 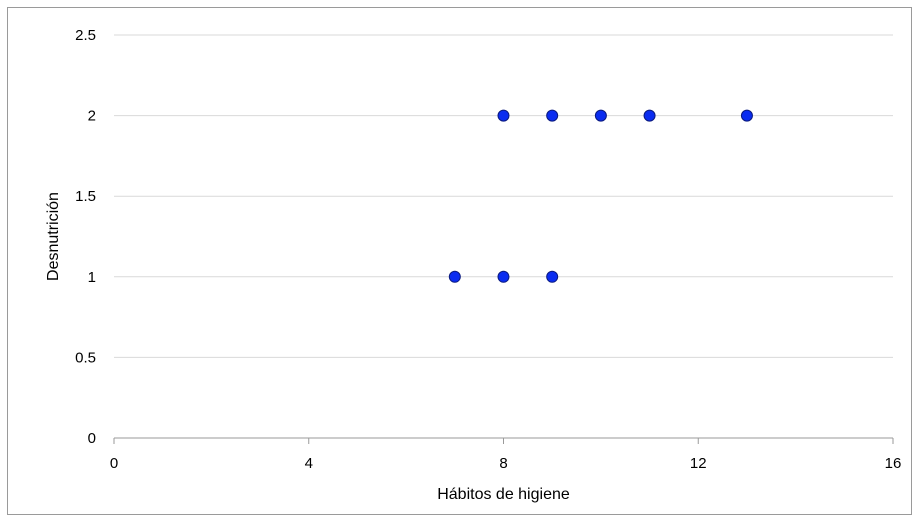 What do you see at coordinates (85, 196) in the screenshot?
I see `y-tick-label: 1.5` at bounding box center [85, 196].